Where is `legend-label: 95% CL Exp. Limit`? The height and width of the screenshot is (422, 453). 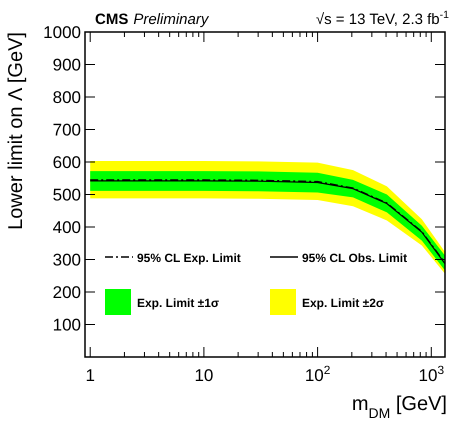 legend-label: 95% CL Exp. Limit is located at coordinates (189, 258).